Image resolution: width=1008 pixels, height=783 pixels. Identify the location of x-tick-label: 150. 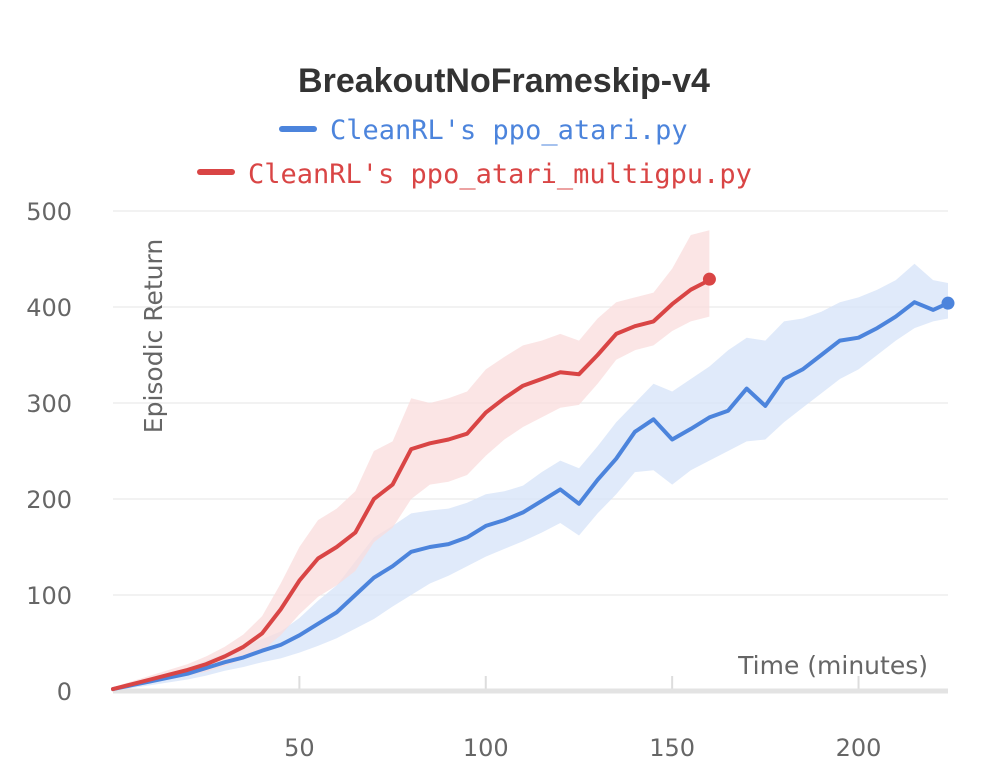
(672, 748).